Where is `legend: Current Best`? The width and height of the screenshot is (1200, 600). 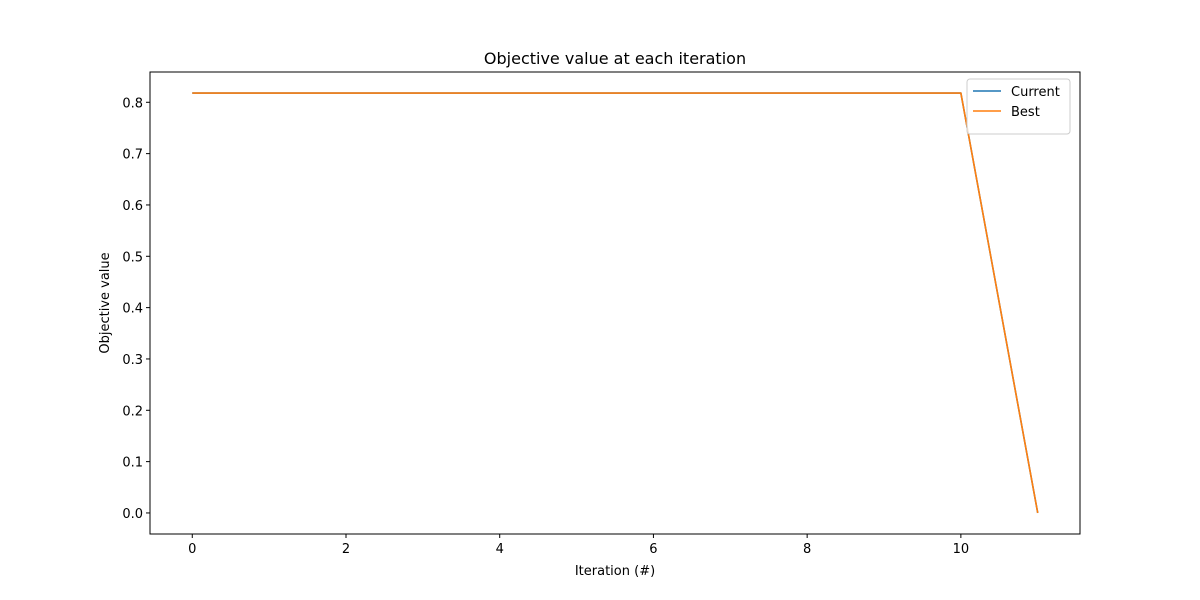 legend: Current Best is located at coordinates (1018, 106).